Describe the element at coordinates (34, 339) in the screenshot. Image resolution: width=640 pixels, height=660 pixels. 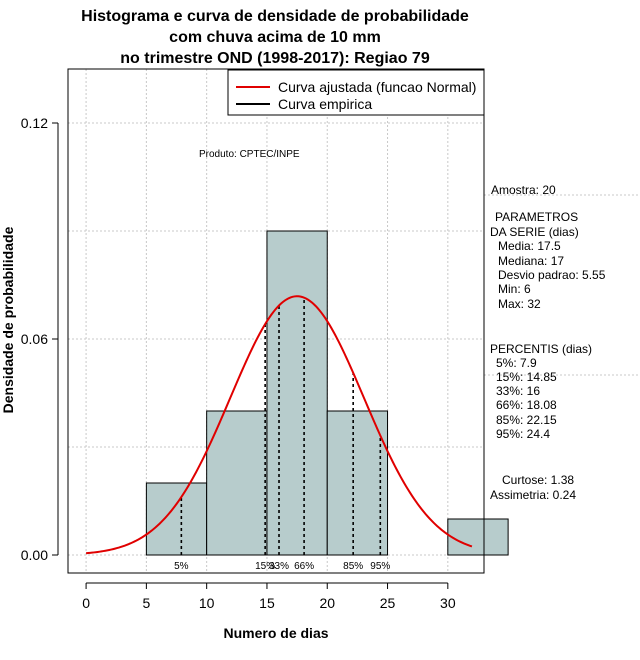
I see `y-tick-label: 0.06` at that location.